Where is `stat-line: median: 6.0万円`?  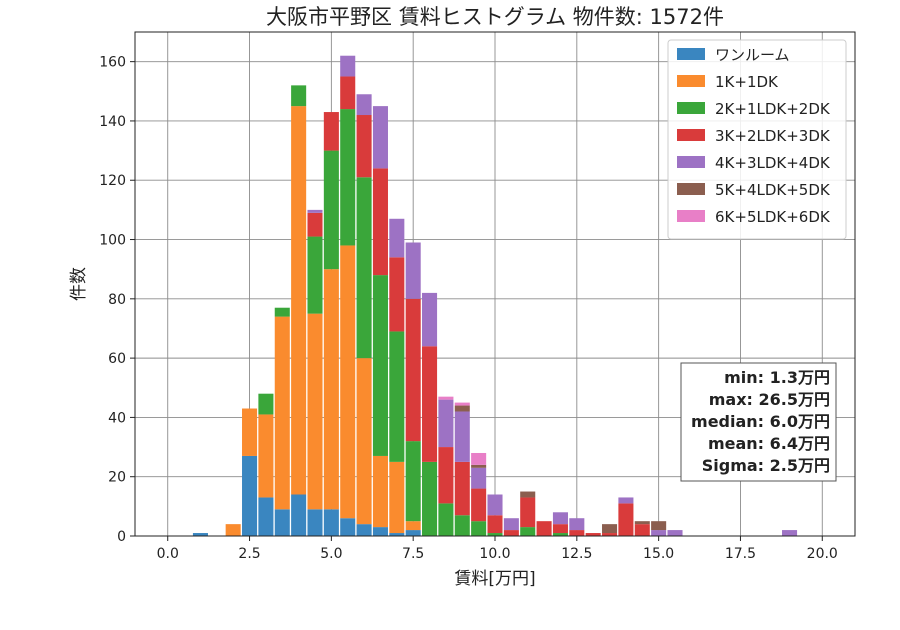
stat-line: median: 6.0万円 is located at coordinates (760, 421).